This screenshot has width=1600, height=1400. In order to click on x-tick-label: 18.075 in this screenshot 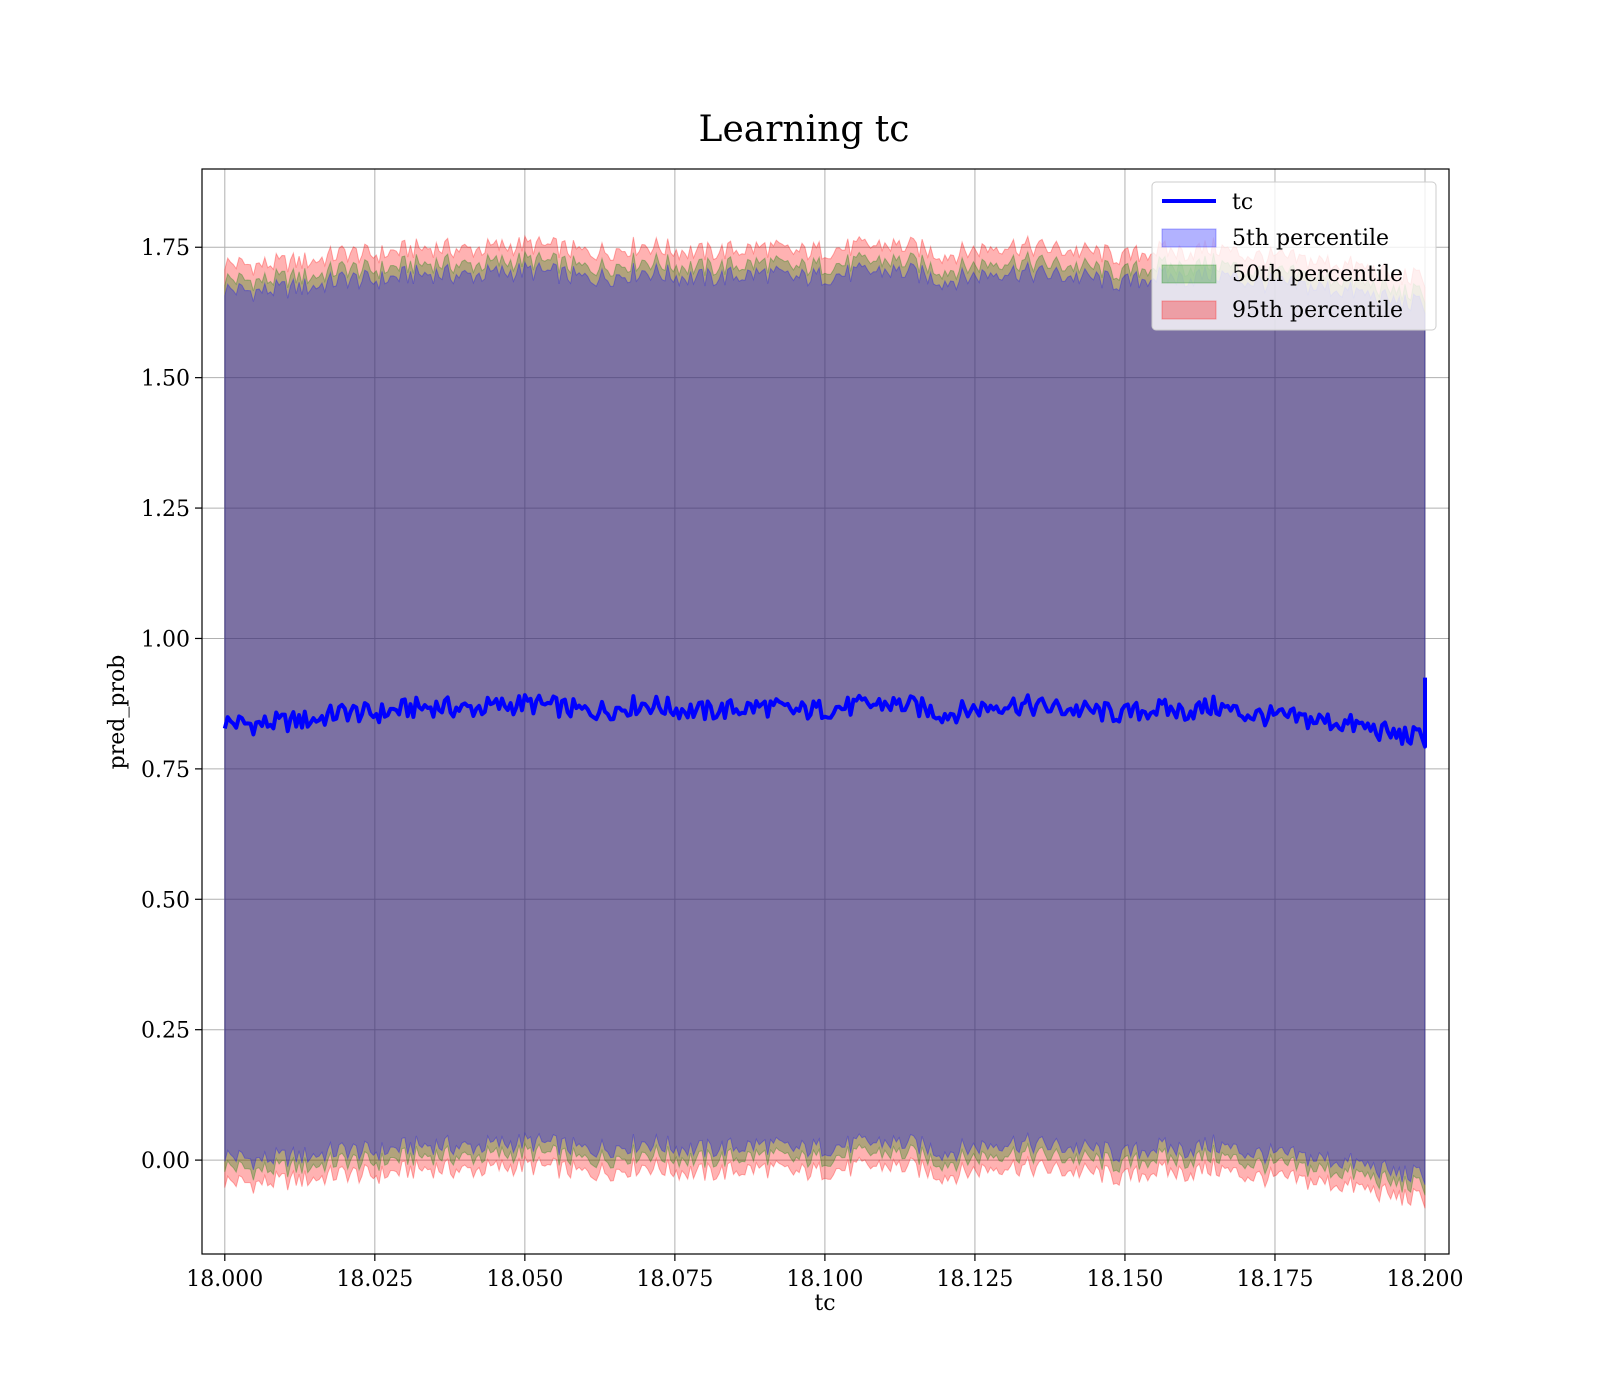, I will do `click(674, 1279)`.